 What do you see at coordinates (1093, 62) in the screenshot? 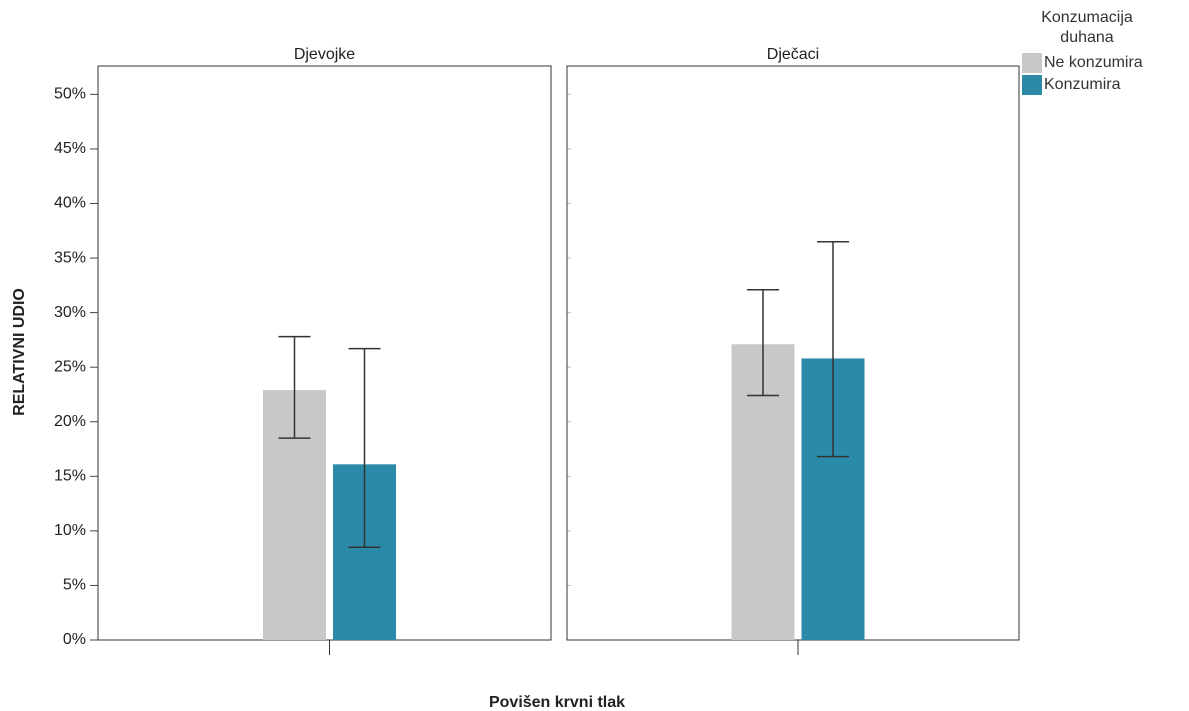
I see `legend-label: Ne konzumira` at bounding box center [1093, 62].